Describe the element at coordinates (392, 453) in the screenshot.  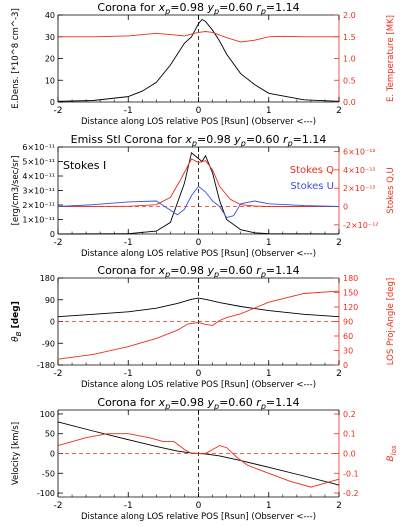
I see `y-right-axis-label: Blos` at that location.